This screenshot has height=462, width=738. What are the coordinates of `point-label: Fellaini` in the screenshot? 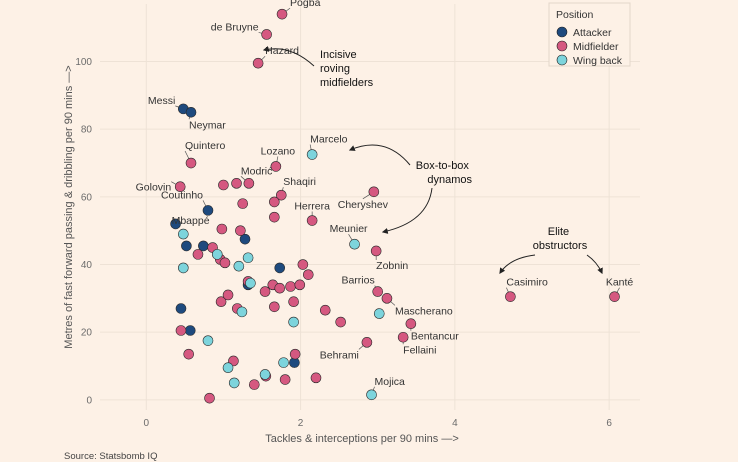 It's located at (419, 350).